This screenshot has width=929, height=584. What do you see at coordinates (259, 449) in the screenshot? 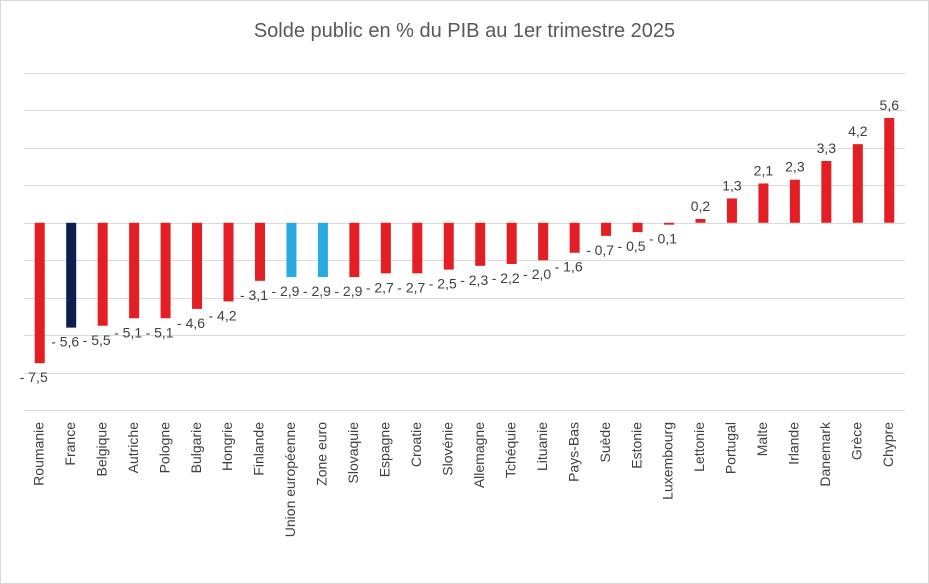
I see `category-label: Finlande` at bounding box center [259, 449].